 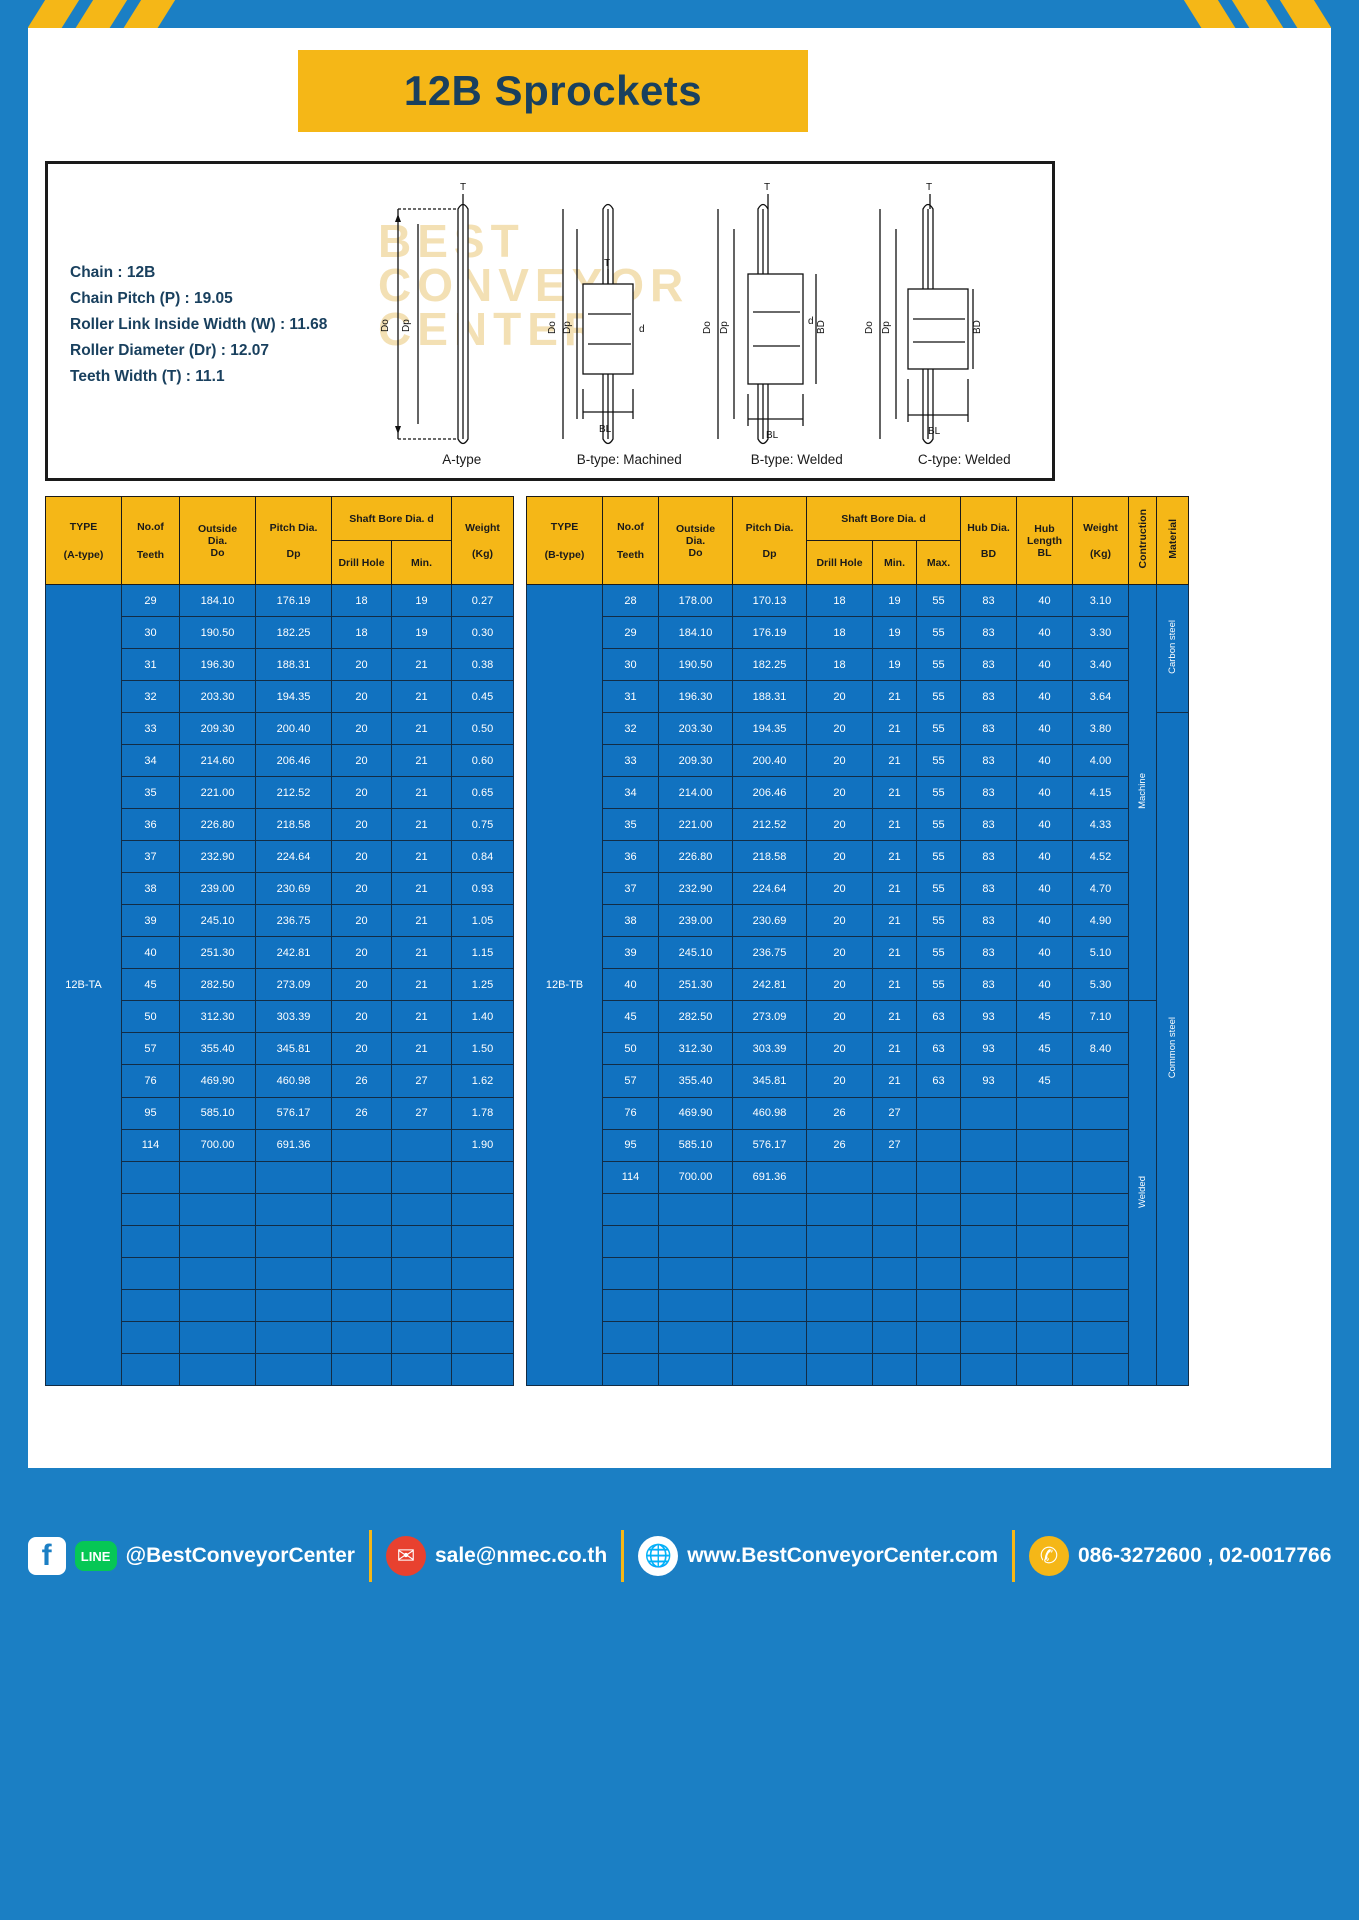 I want to click on footer-facebook: f LINE @BestConveyorCenter, so click(x=191, y=1556).